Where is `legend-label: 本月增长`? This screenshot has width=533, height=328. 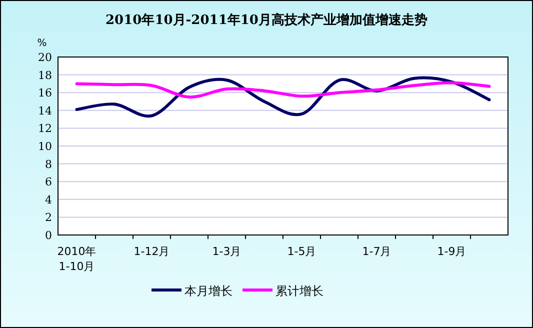 legend-label: 本月增长 is located at coordinates (208, 291).